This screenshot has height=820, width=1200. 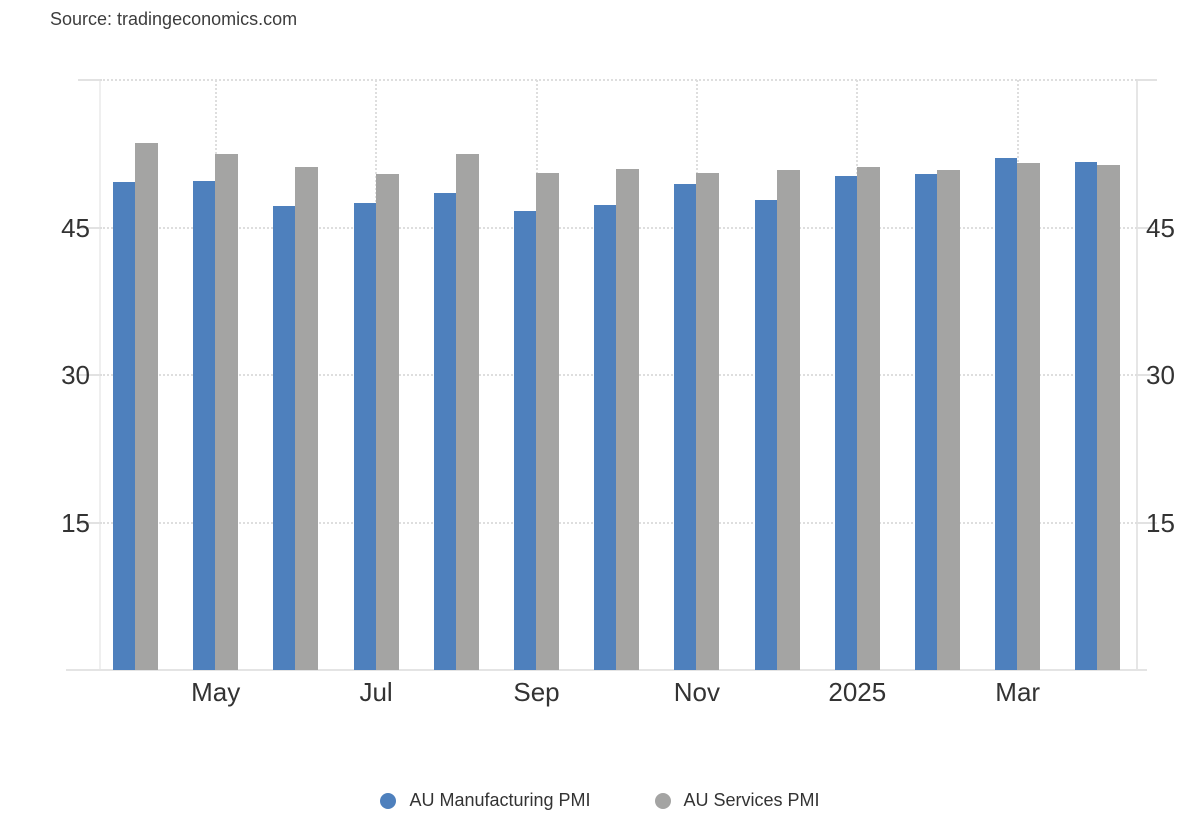 What do you see at coordinates (174, 19) in the screenshot?
I see `source-label: Source: tradingeconomics.com` at bounding box center [174, 19].